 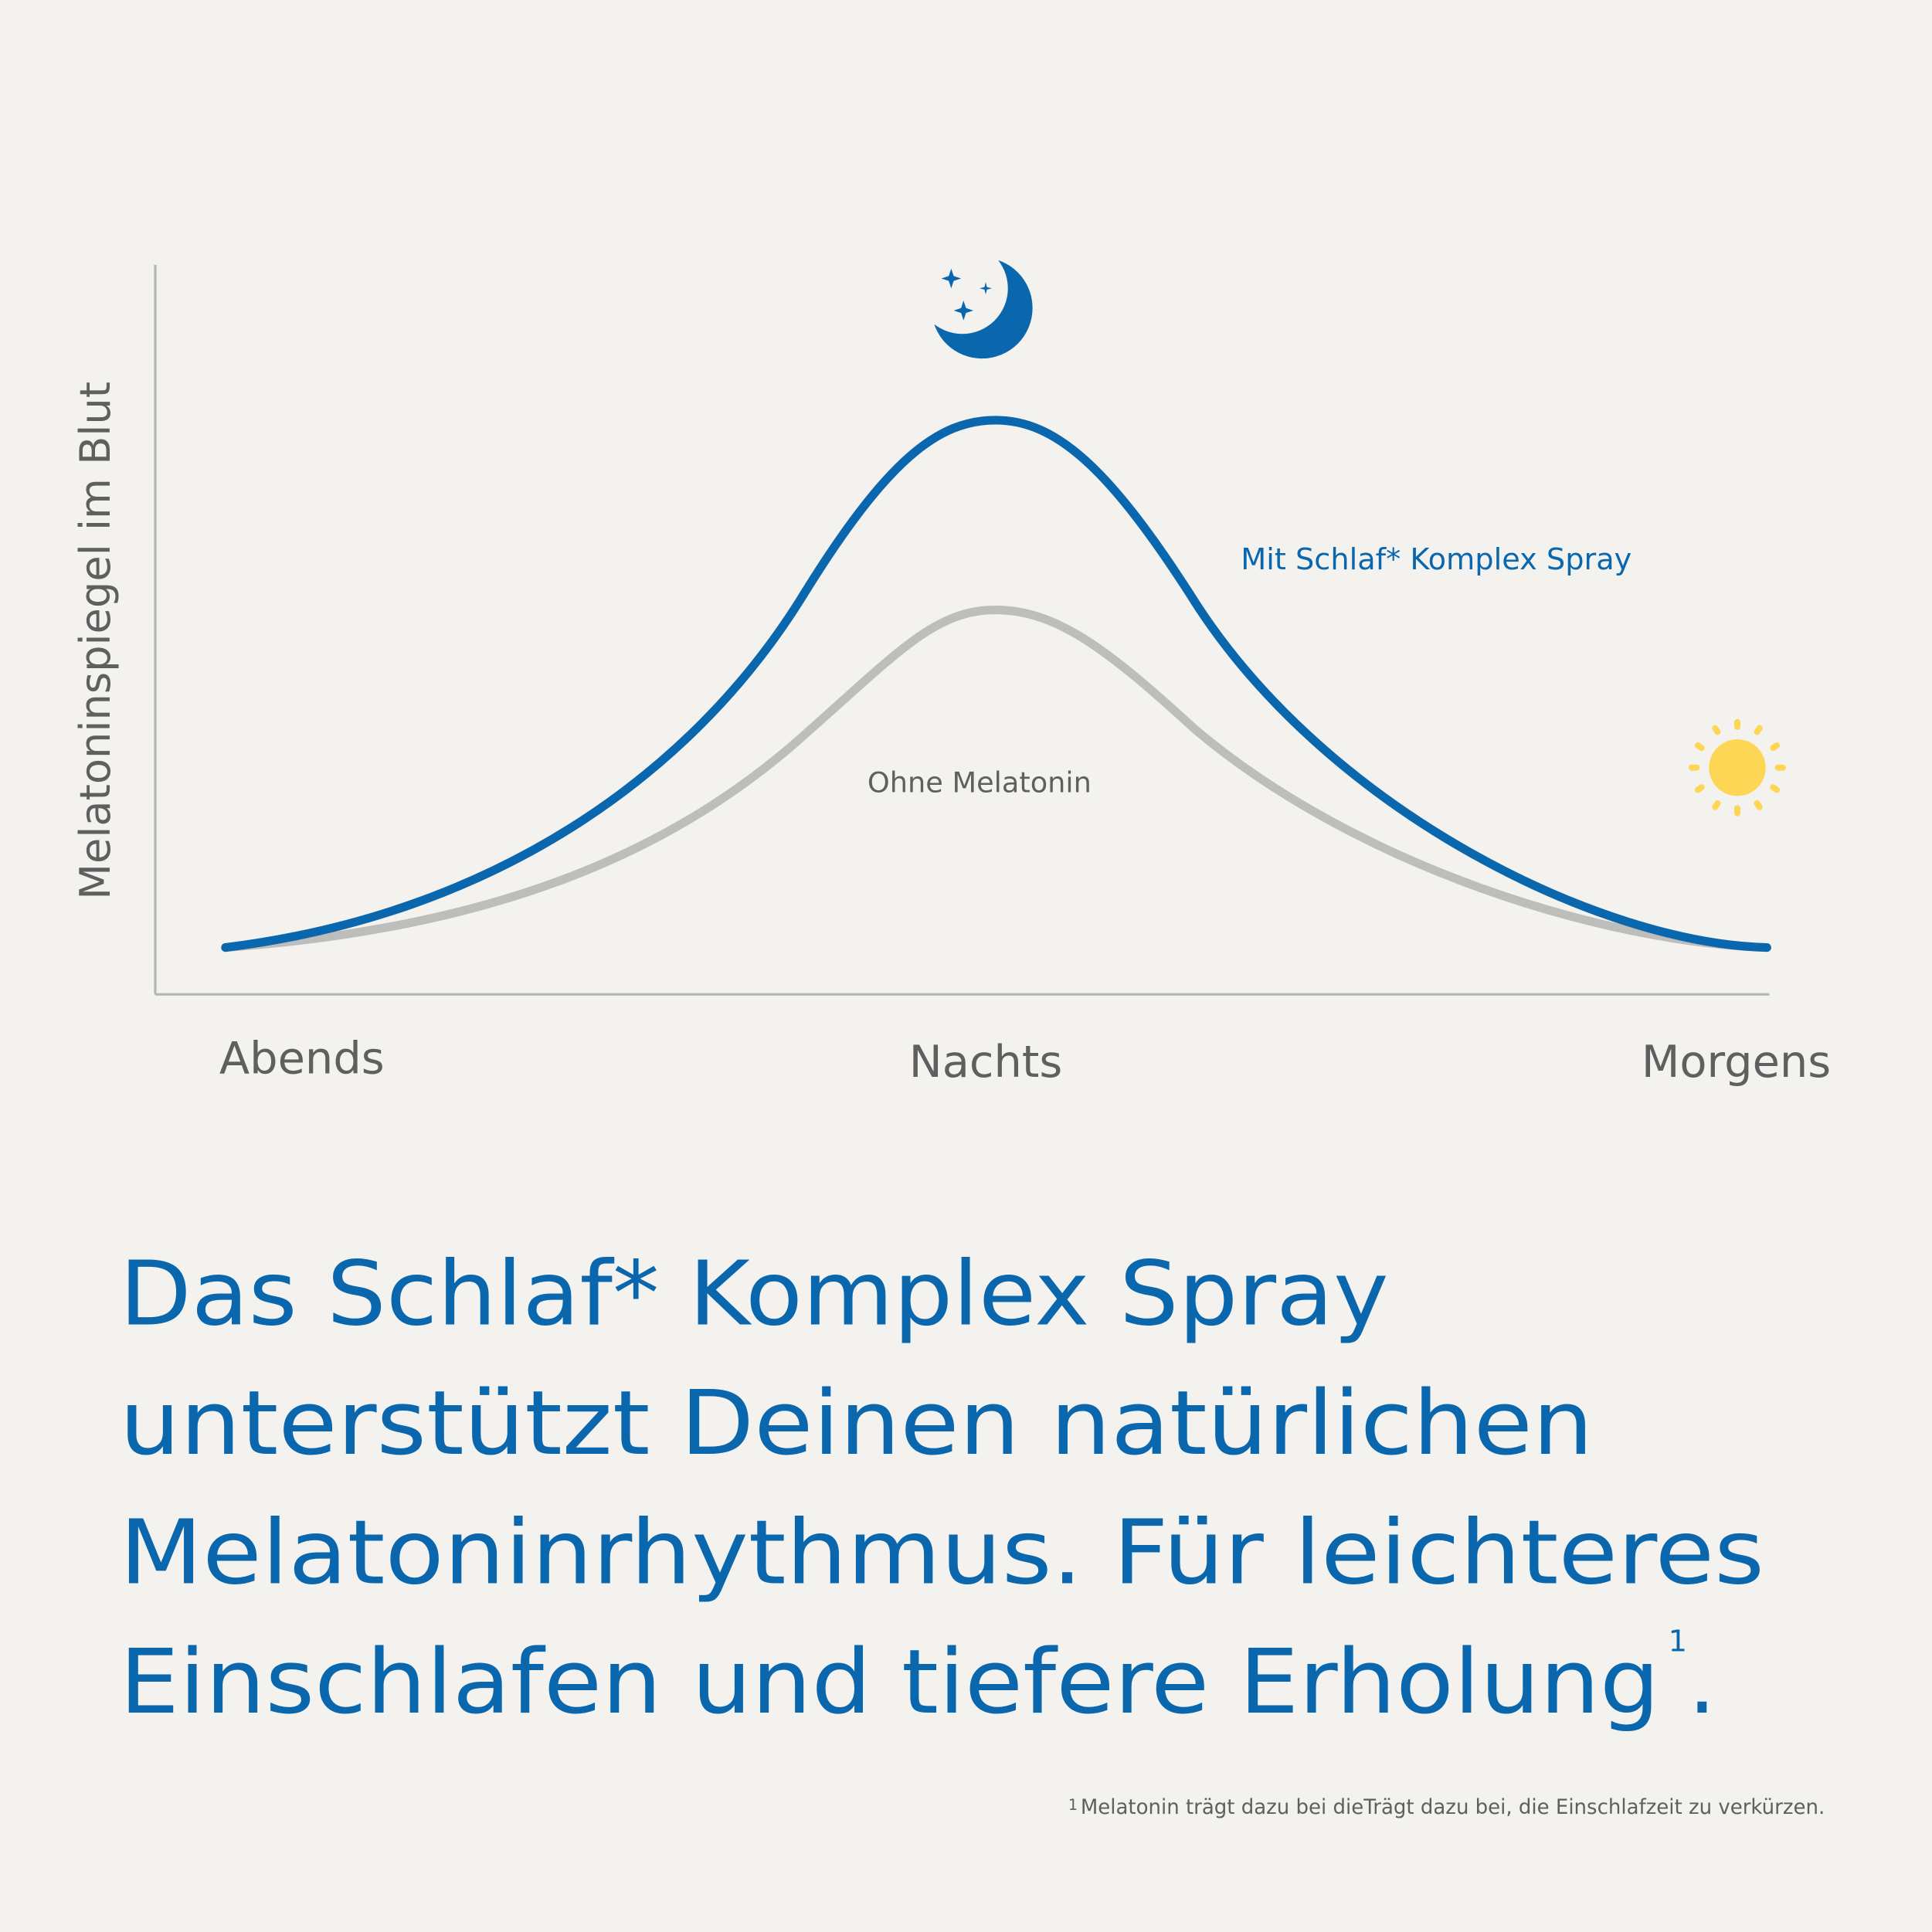 I want to click on superscript: 1, so click(x=1678, y=1642).